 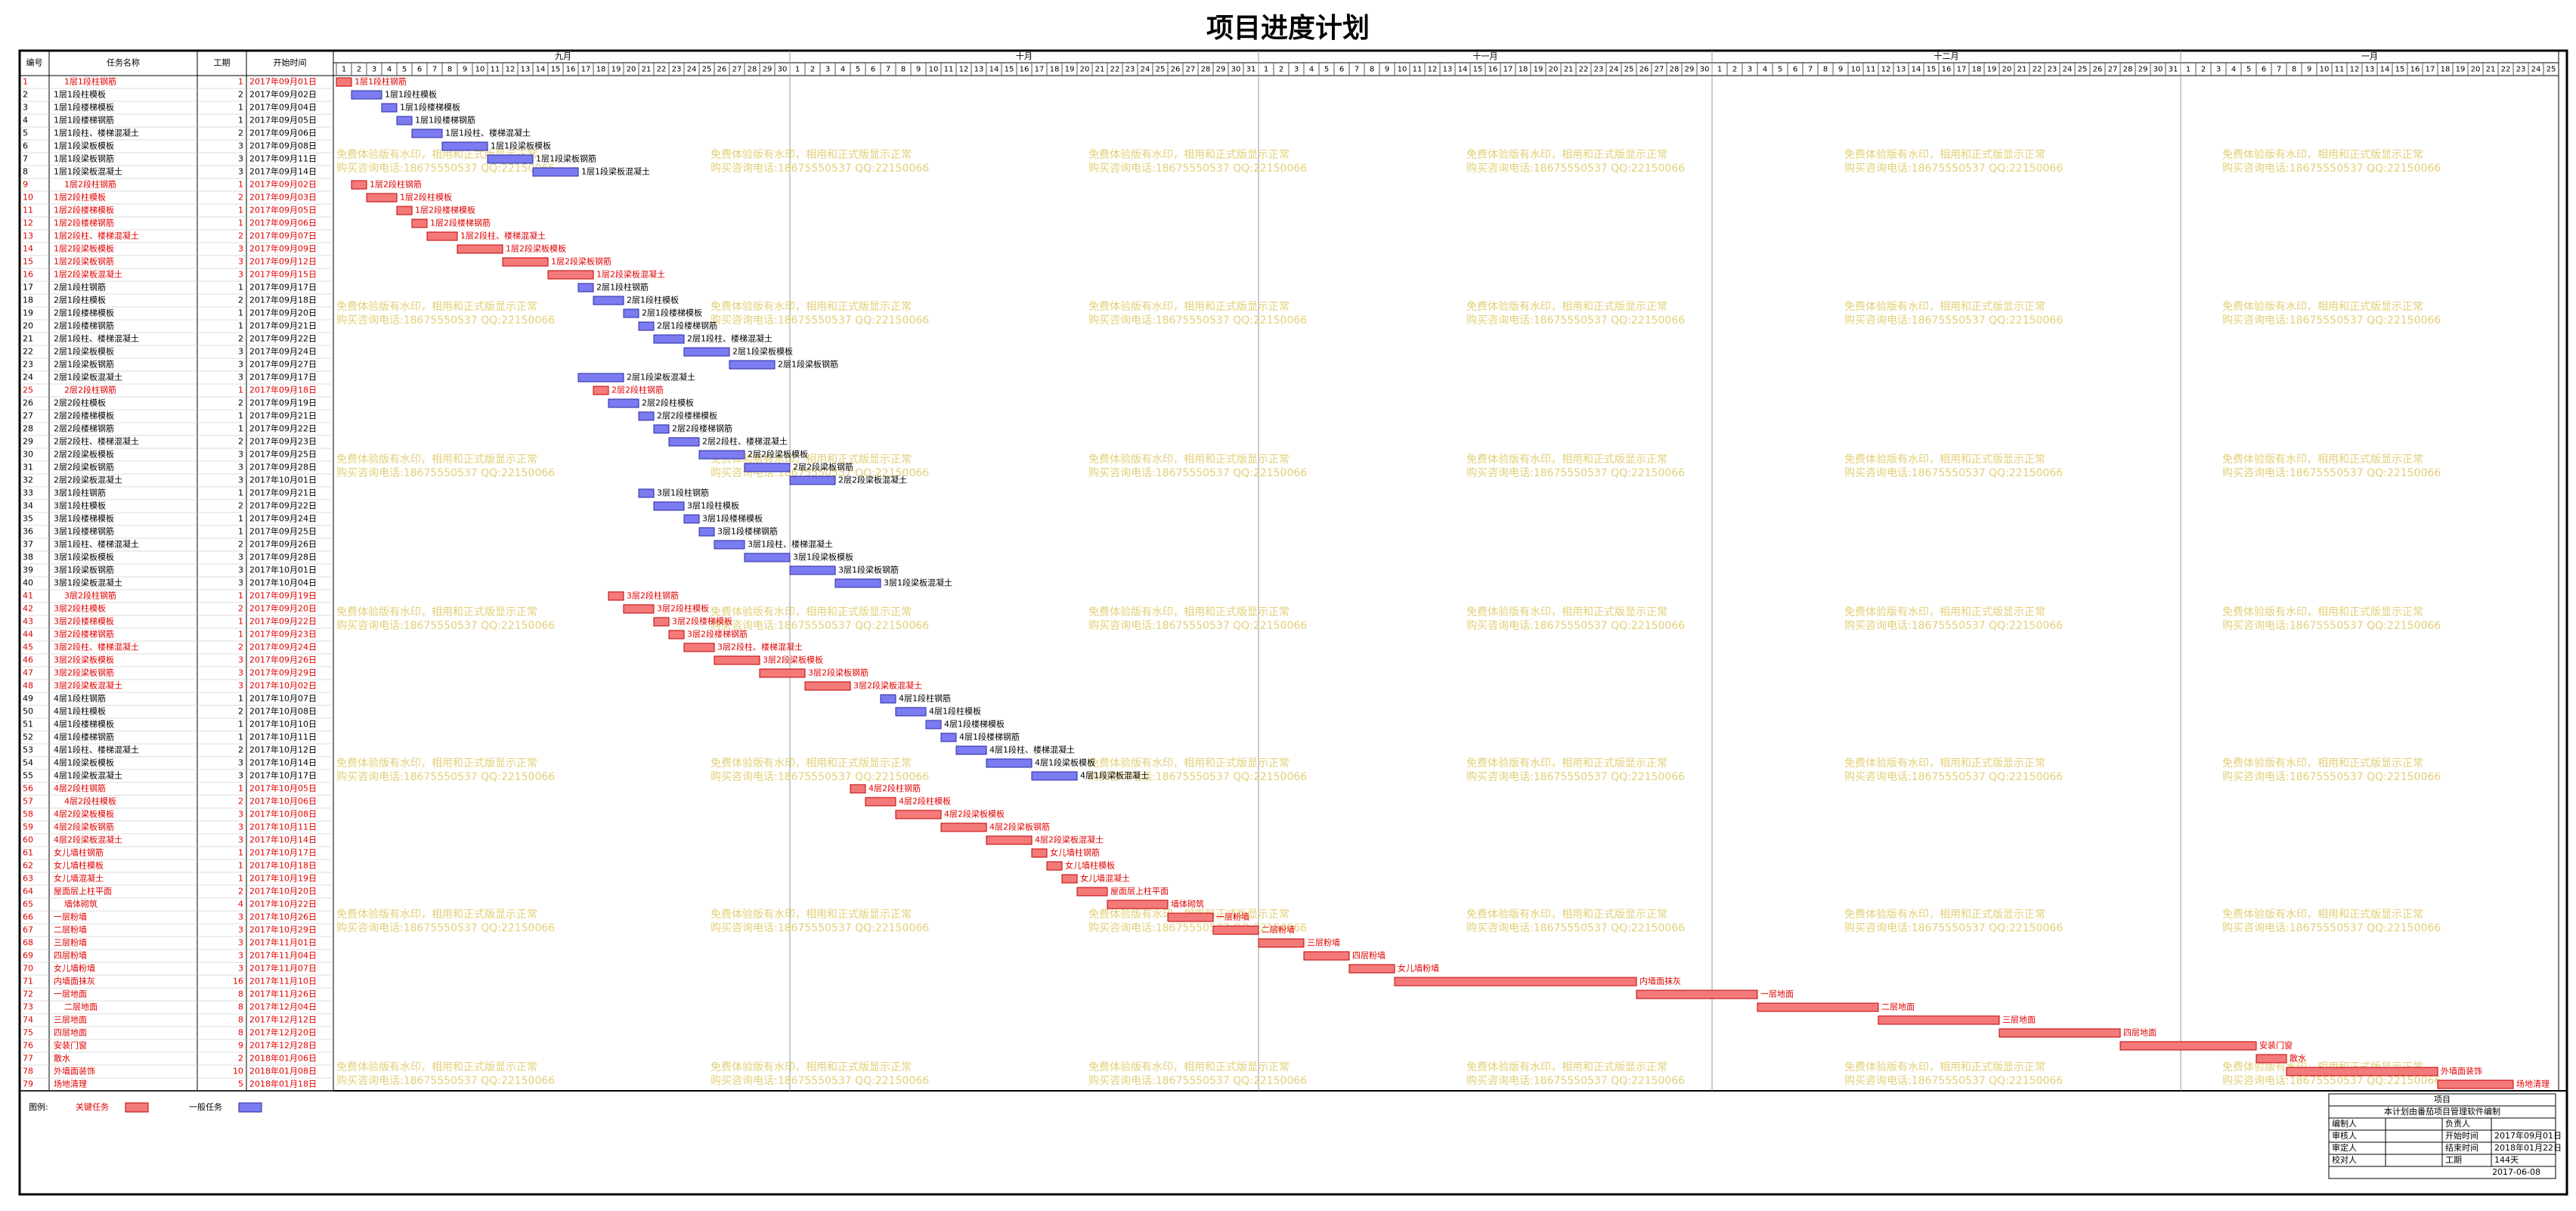 I want to click on task-id: 73, so click(x=28, y=1007).